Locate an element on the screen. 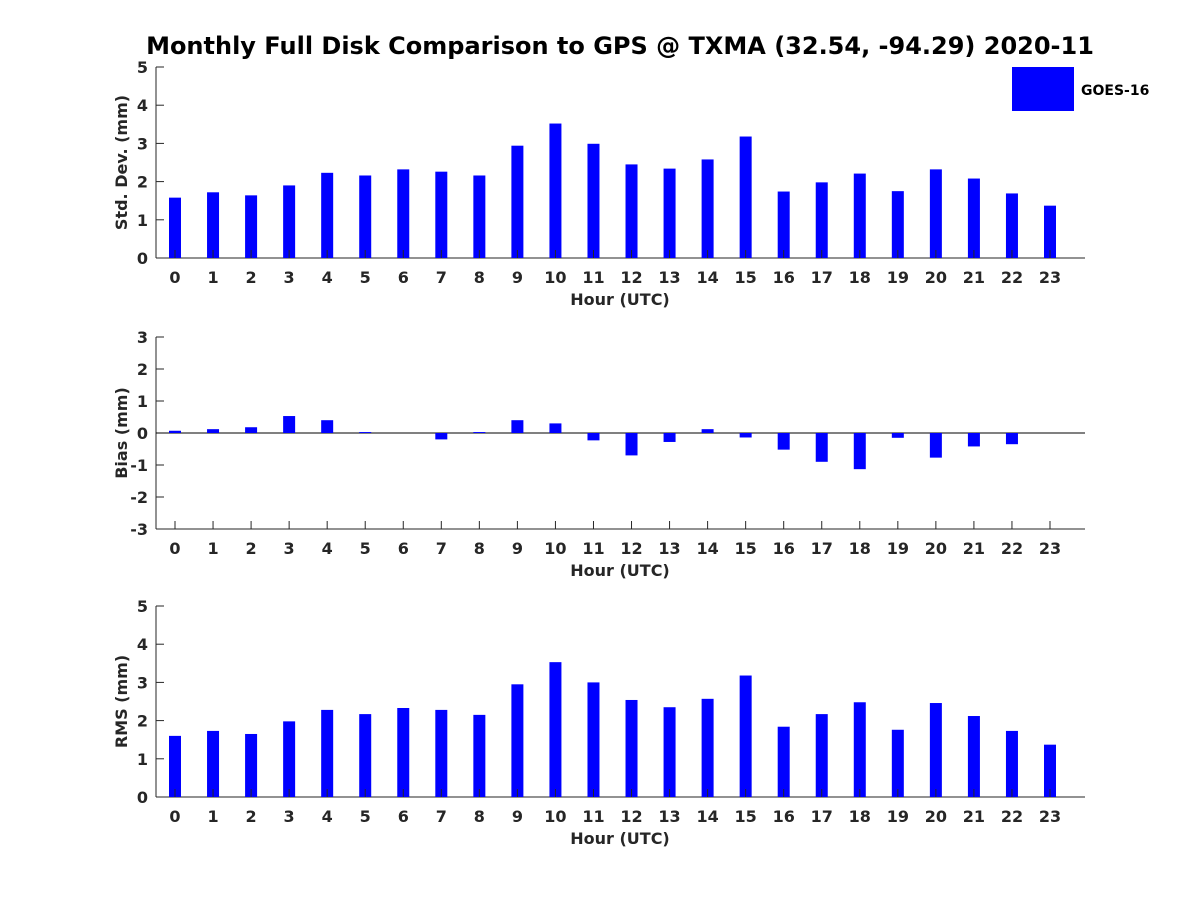 Image resolution: width=1200 pixels, height=900 pixels. x-tick-label: 12 is located at coordinates (631, 548).